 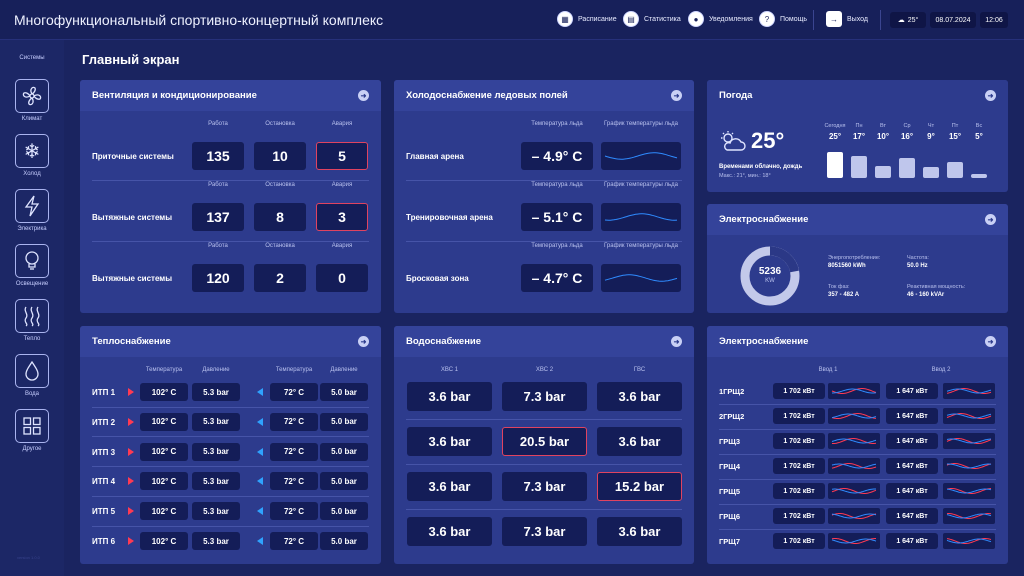 I want to click on weather-chip: ☁ 25°, so click(x=908, y=20).